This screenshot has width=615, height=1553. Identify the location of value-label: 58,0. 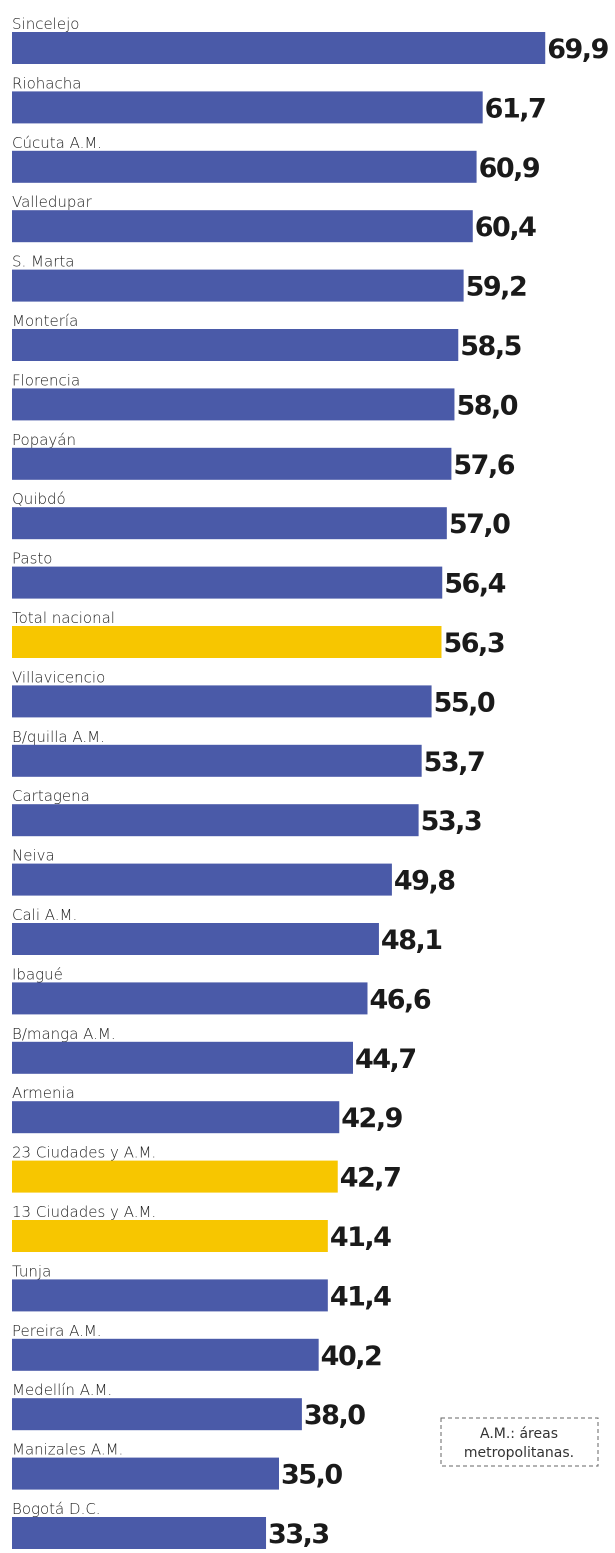
(486, 405).